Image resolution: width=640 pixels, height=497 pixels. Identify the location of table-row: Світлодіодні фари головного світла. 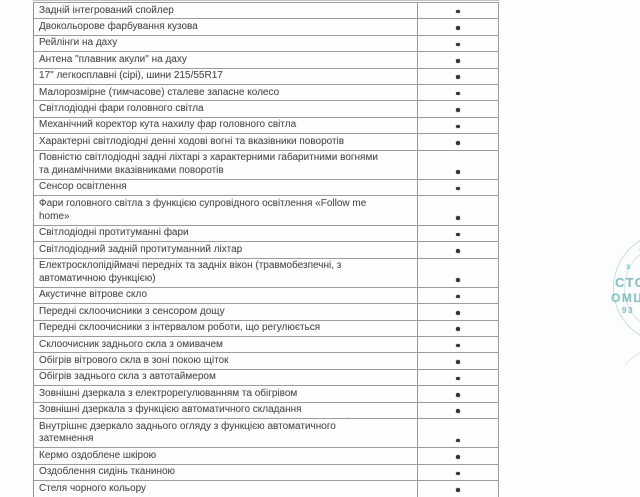
(266, 109).